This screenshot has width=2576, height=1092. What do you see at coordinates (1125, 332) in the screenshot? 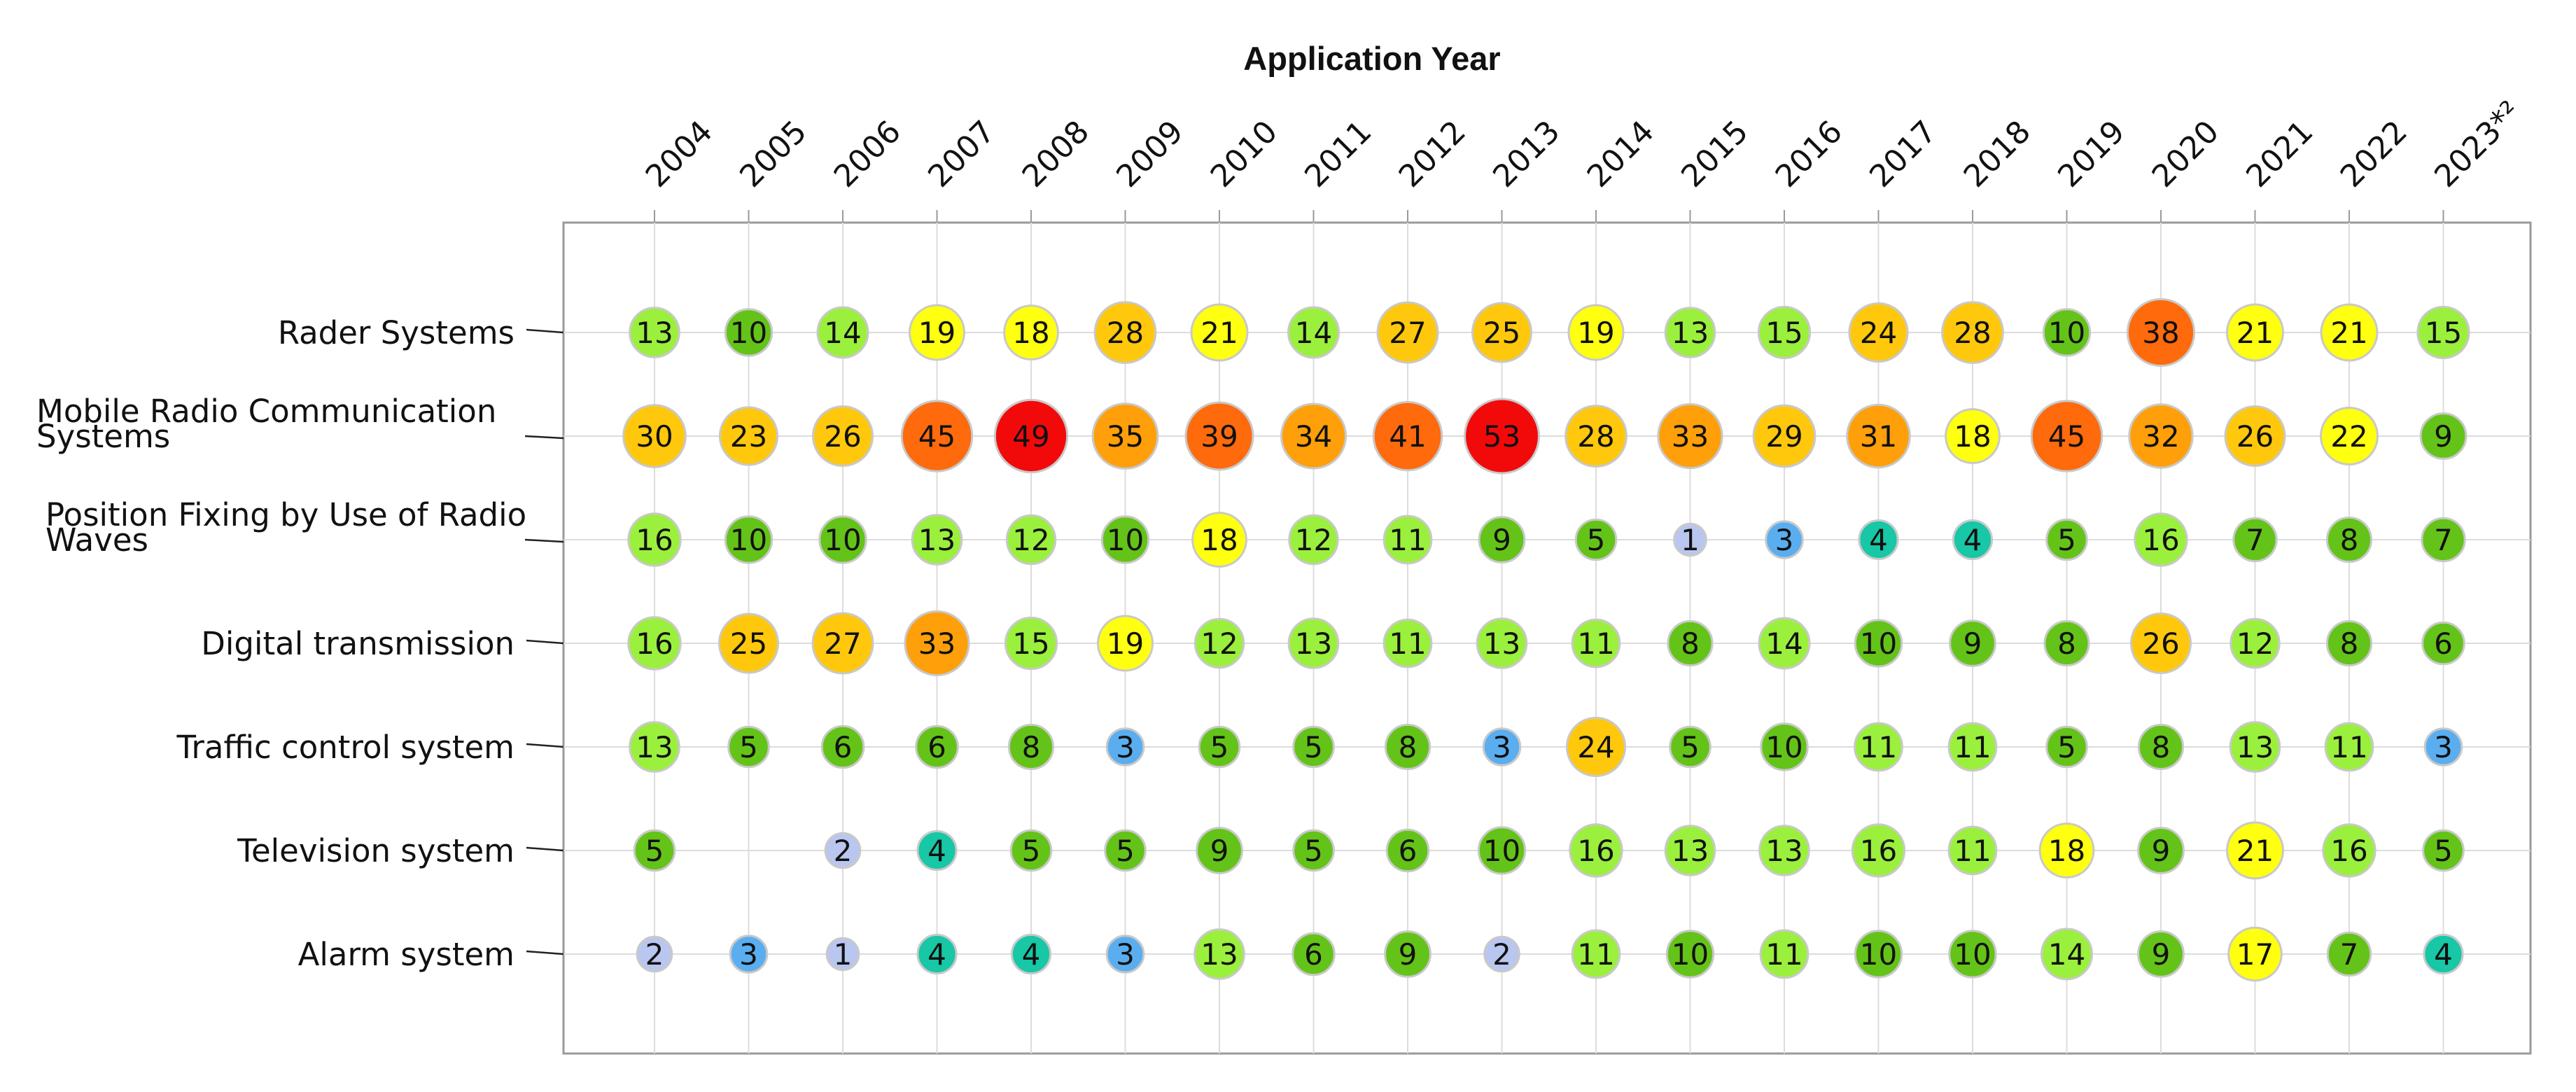
I see `bubble: 28` at bounding box center [1125, 332].